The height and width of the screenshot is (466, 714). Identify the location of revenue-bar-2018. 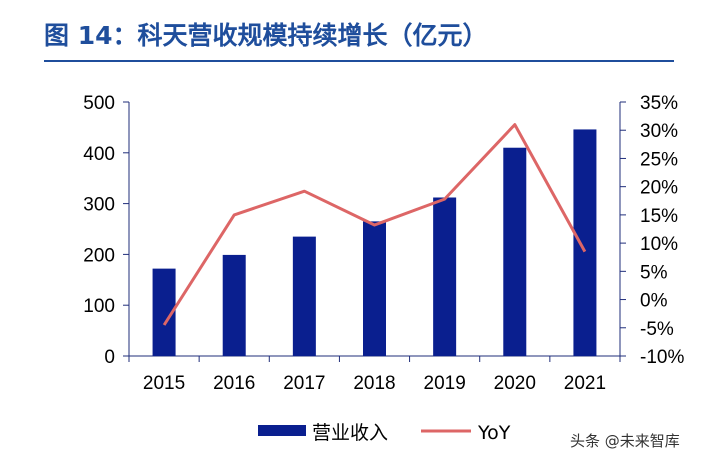
(374, 288).